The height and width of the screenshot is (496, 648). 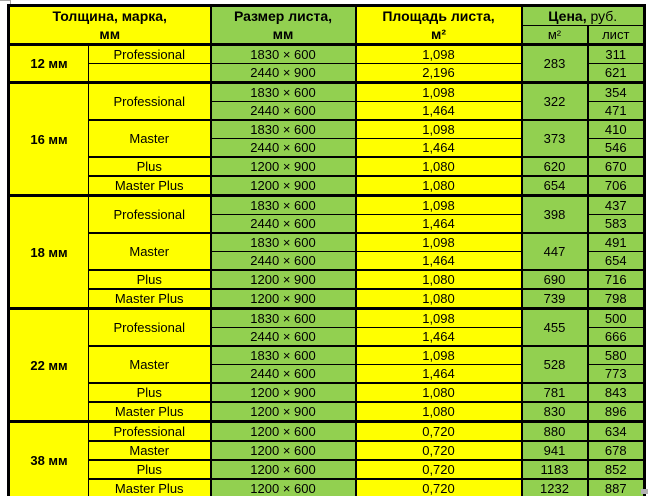 What do you see at coordinates (554, 34) in the screenshot?
I see `header-price-m2: м²` at bounding box center [554, 34].